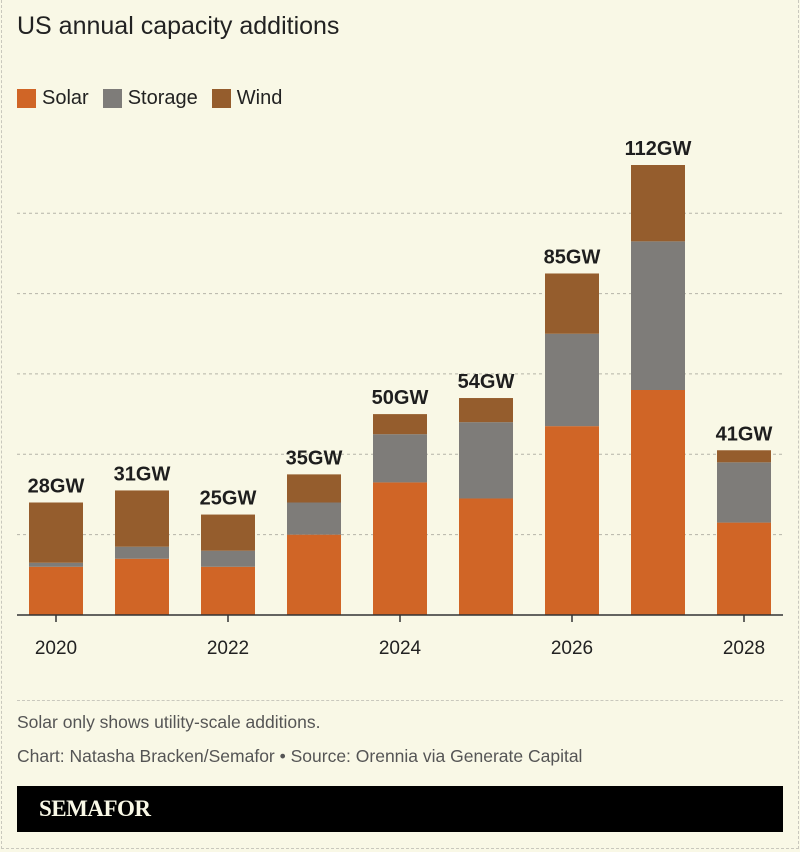 This screenshot has width=800, height=852. I want to click on total-label-2021: 31GW, so click(142, 474).